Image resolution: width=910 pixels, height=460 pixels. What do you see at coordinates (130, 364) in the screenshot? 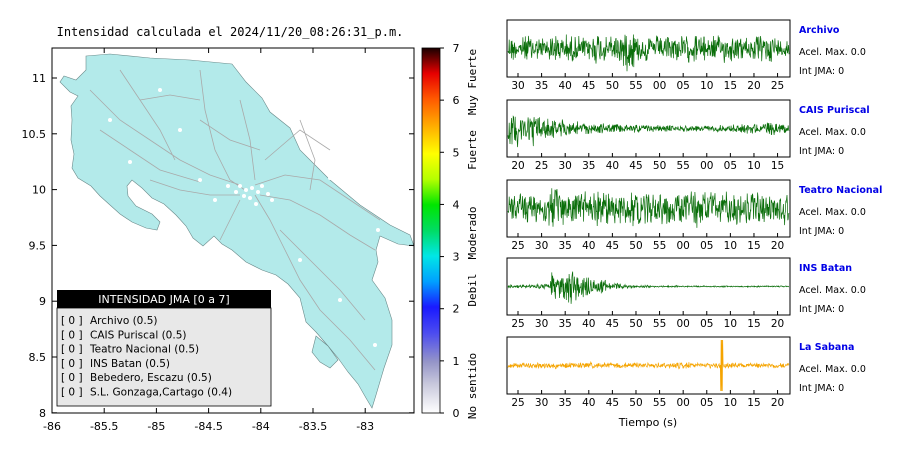
I see `legend-item-name: INS Batan (0.5)` at bounding box center [130, 364].